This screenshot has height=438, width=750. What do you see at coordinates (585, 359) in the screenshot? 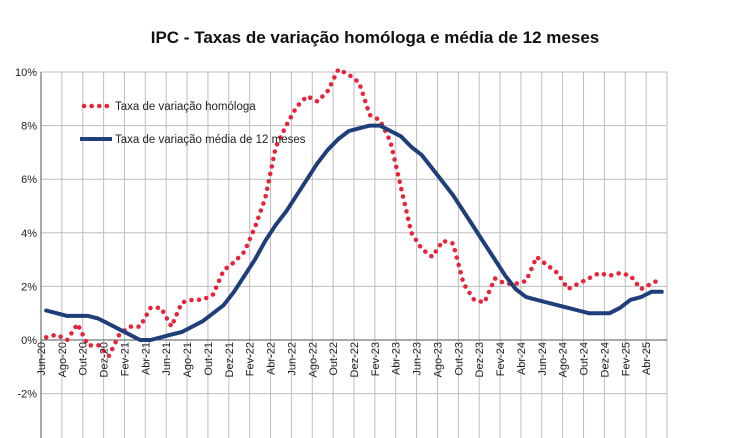
I see `x-tick-label: Out-24` at bounding box center [585, 359].